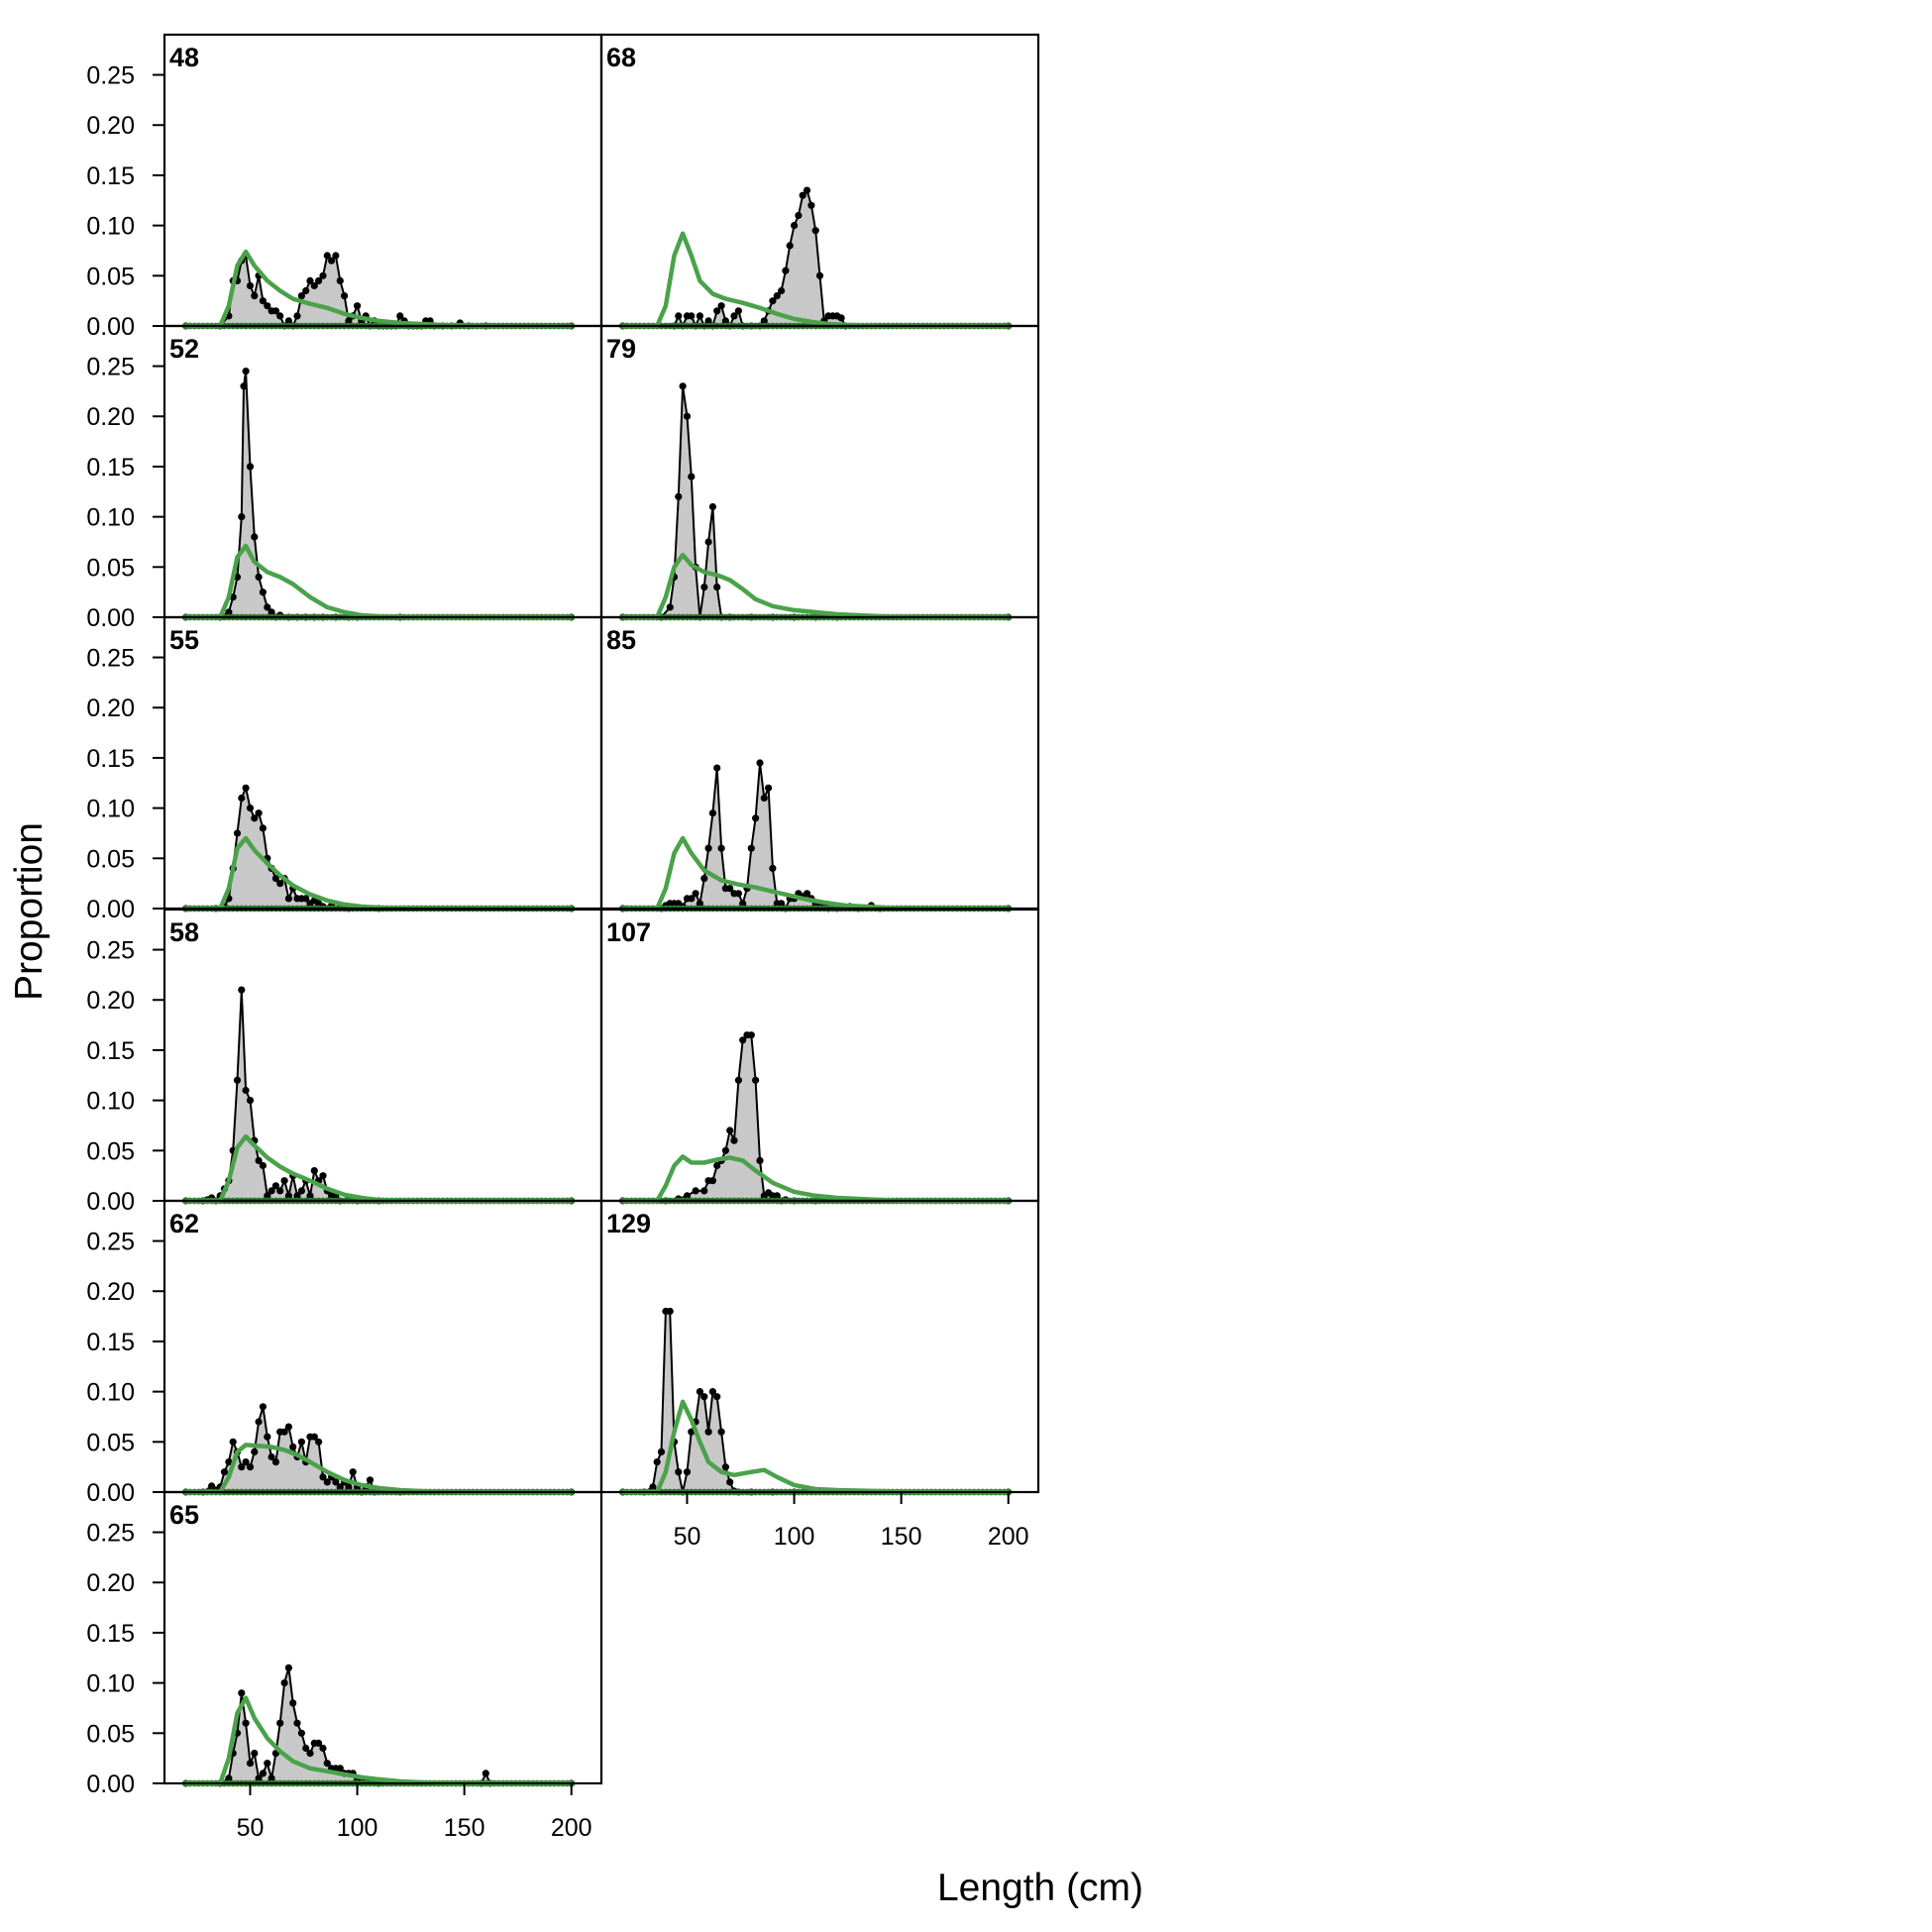  Describe the element at coordinates (465, 1828) in the screenshot. I see `x-tick-label: 150` at that location.